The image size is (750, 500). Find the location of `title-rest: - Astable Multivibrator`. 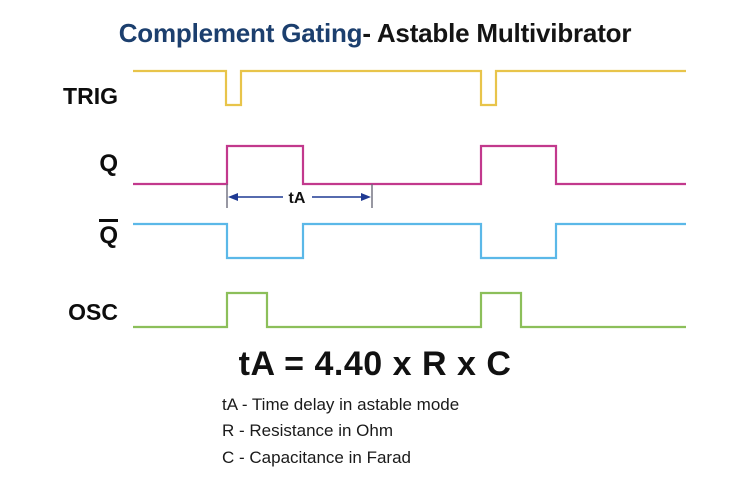

title-rest: - Astable Multivibrator is located at coordinates (497, 33).